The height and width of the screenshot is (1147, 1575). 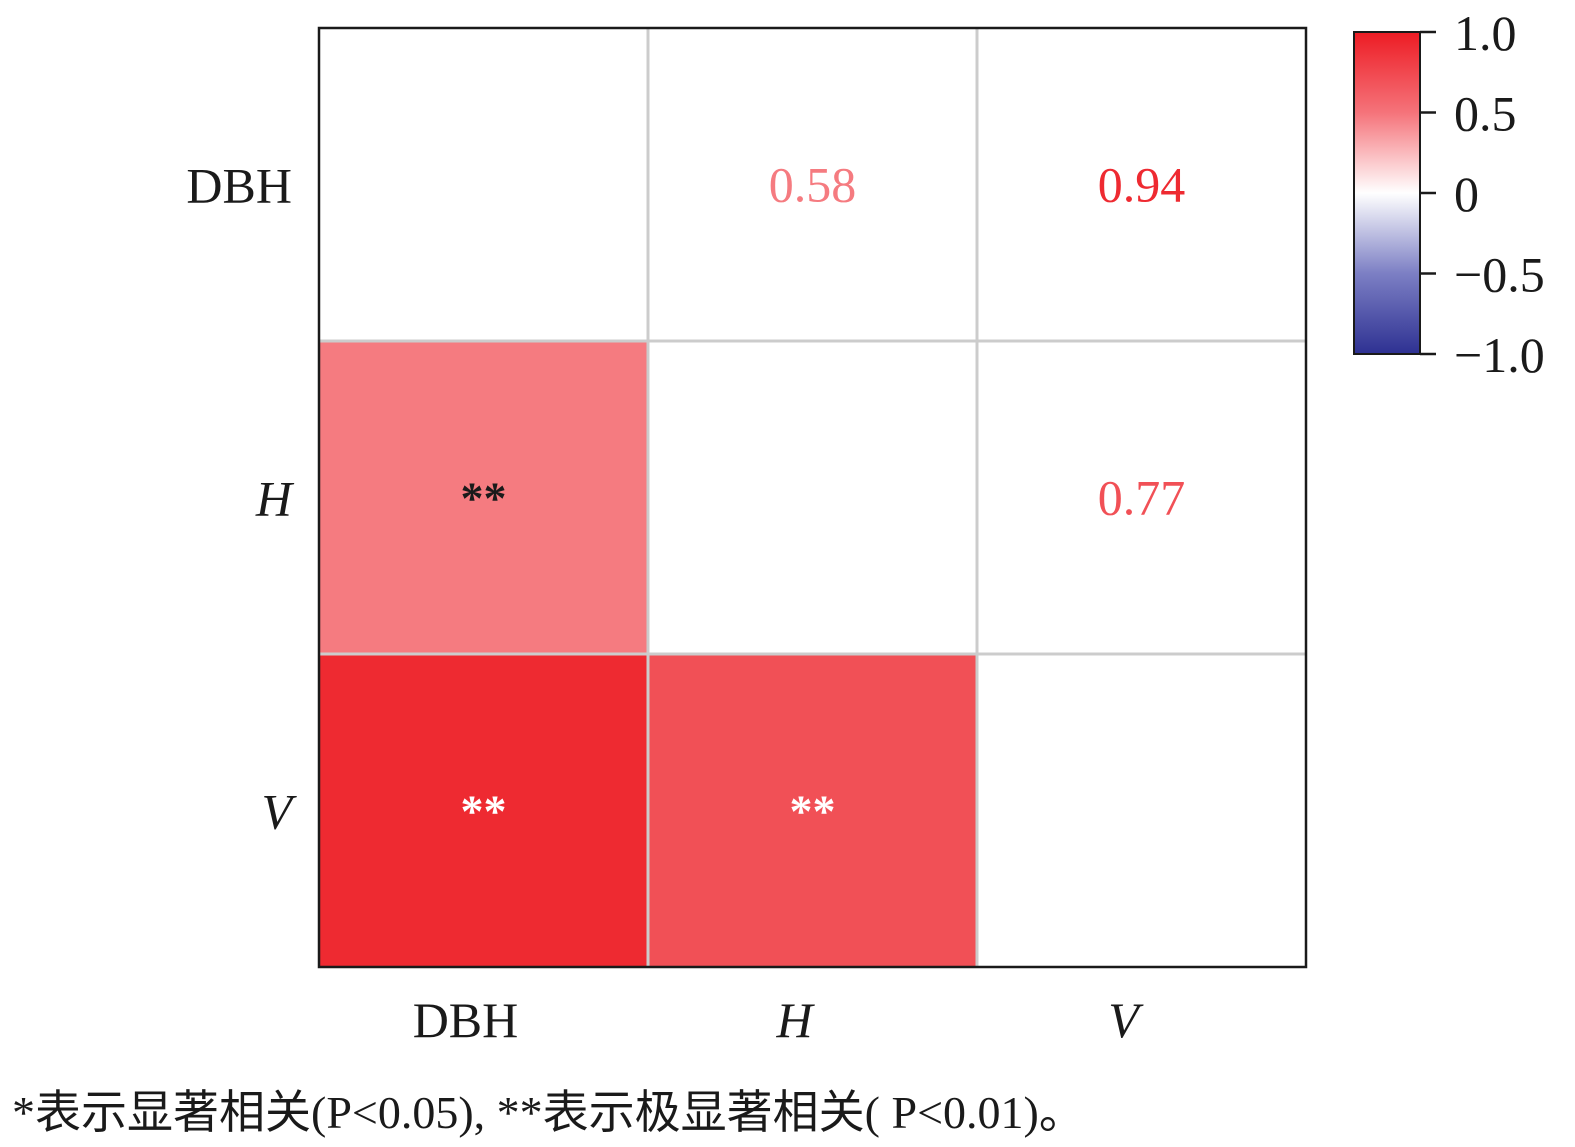 What do you see at coordinates (466, 1020) in the screenshot?
I see `x-tick-label: DBH` at bounding box center [466, 1020].